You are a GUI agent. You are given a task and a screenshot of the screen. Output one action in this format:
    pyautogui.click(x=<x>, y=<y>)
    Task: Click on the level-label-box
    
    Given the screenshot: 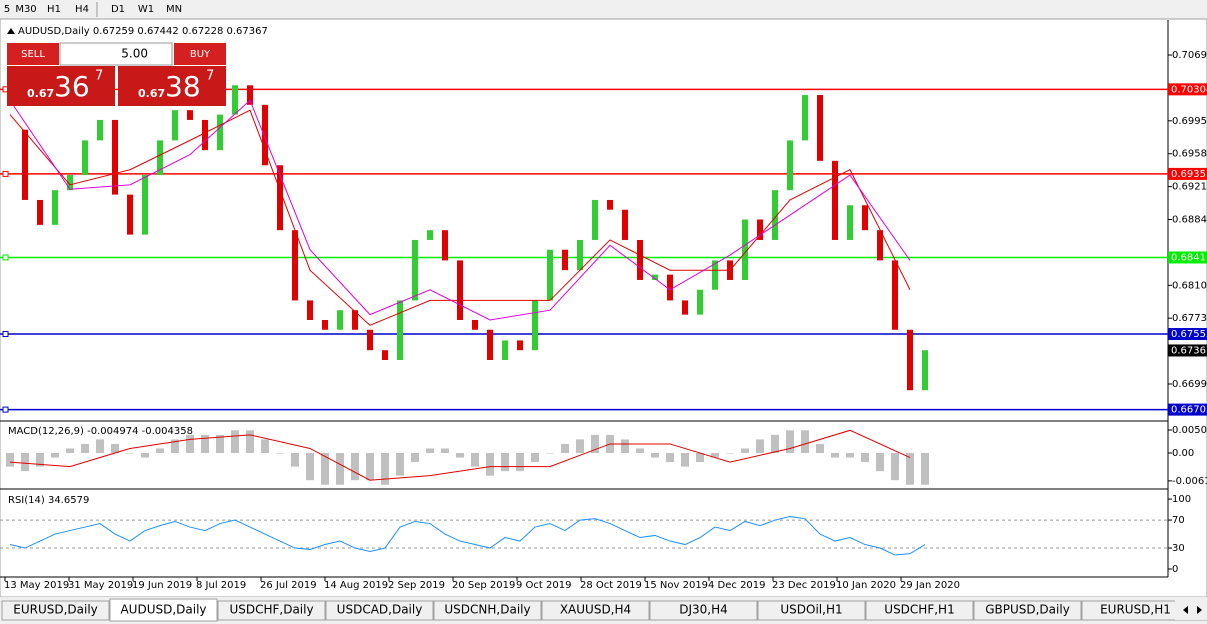 What is the action you would take?
    pyautogui.click(x=1187, y=257)
    